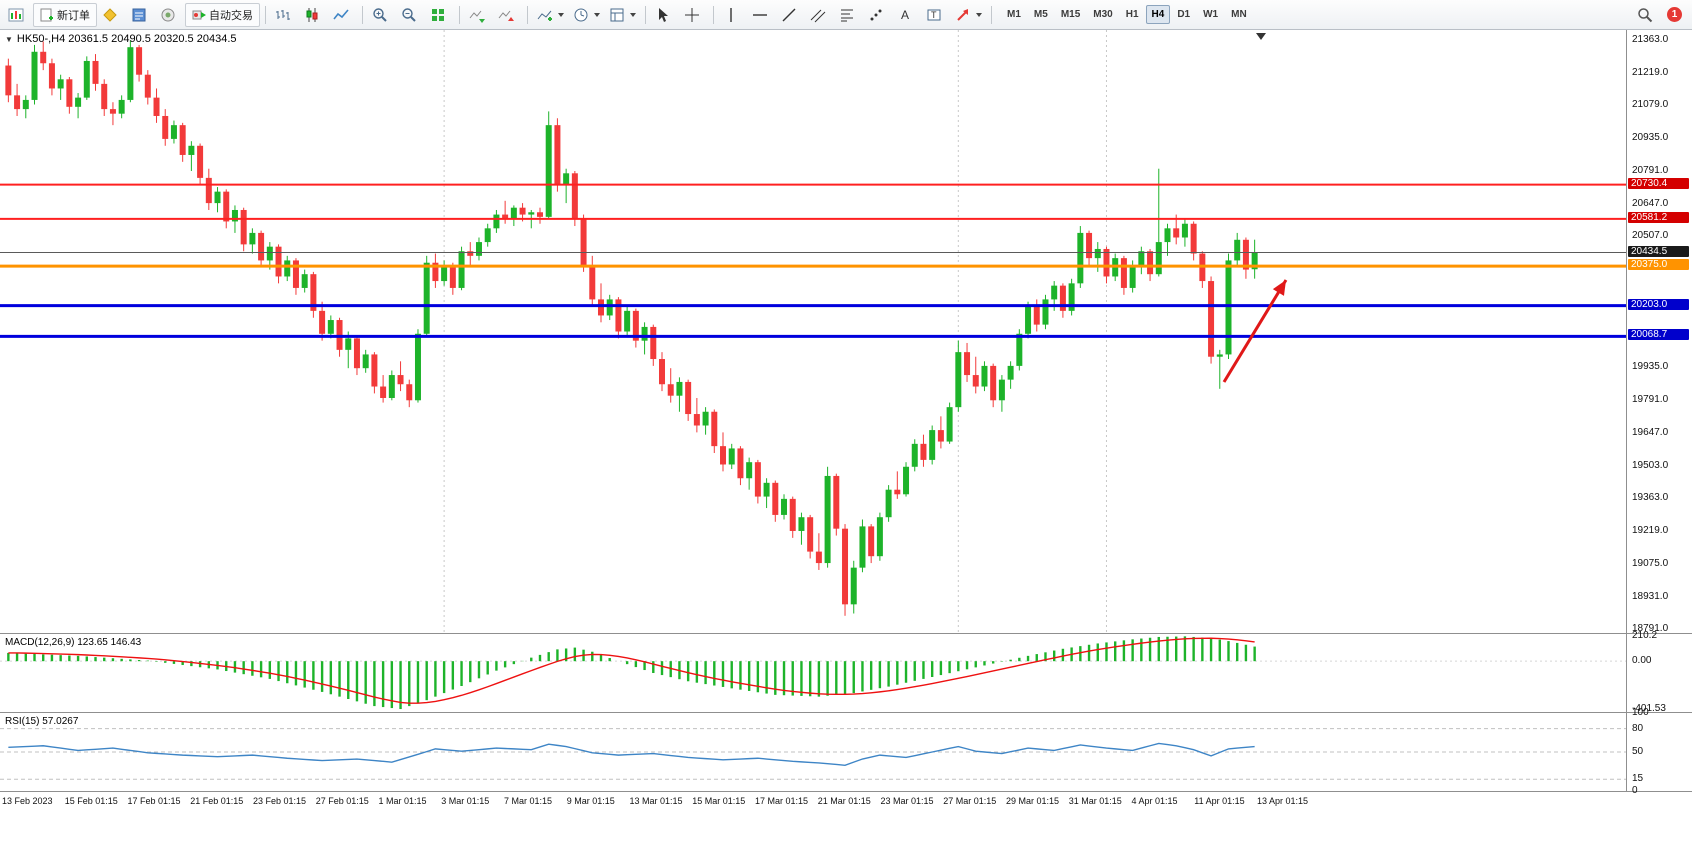 The width and height of the screenshot is (1692, 854). What do you see at coordinates (9, 39) in the screenshot?
I see `collapse-arrow-icon: ▼` at bounding box center [9, 39].